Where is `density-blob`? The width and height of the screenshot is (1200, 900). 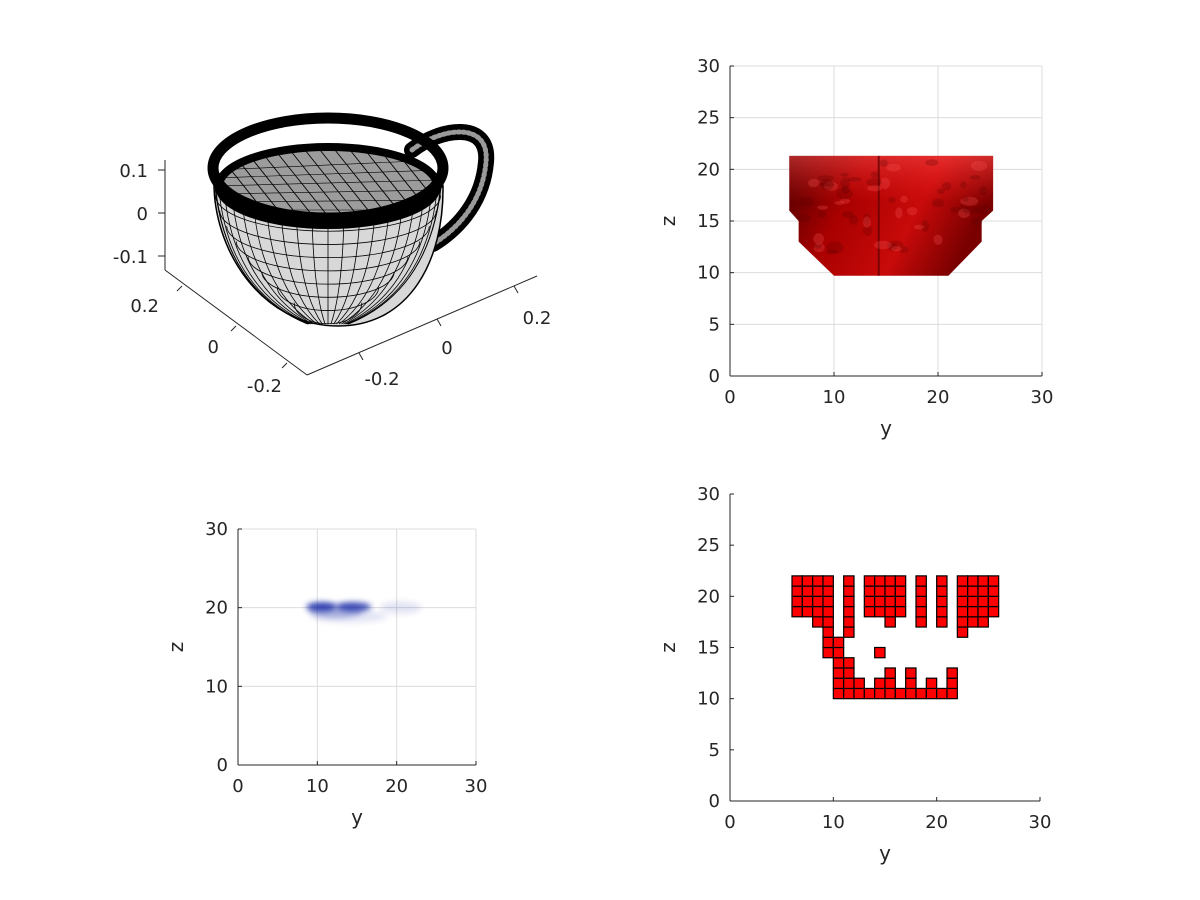
density-blob is located at coordinates (349, 616).